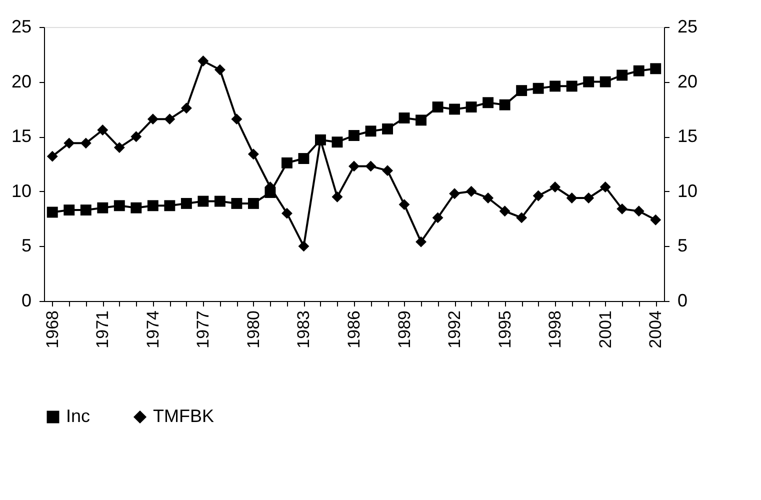  What do you see at coordinates (304, 329) in the screenshot?
I see `x-tick-label: 1983` at bounding box center [304, 329].